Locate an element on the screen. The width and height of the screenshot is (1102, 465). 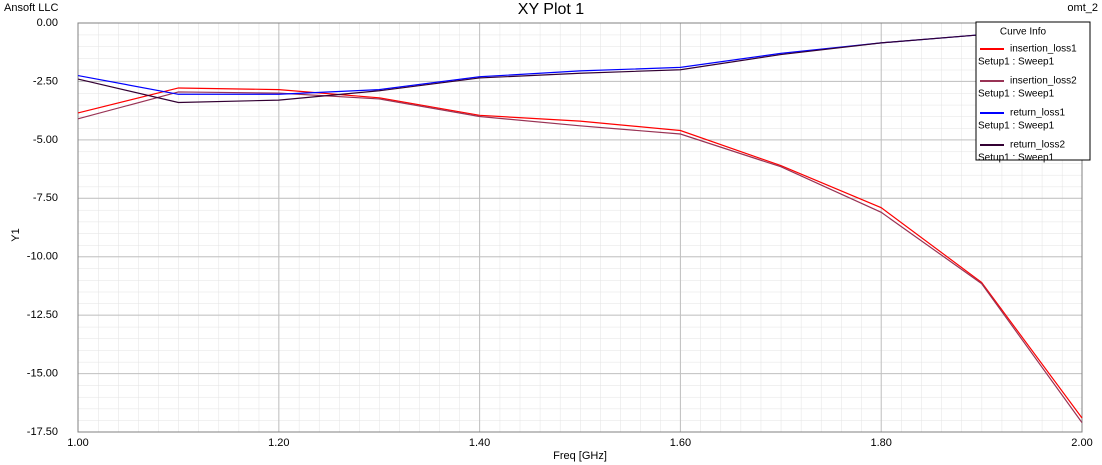
y-tick-label: 0.00 is located at coordinates (47, 23).